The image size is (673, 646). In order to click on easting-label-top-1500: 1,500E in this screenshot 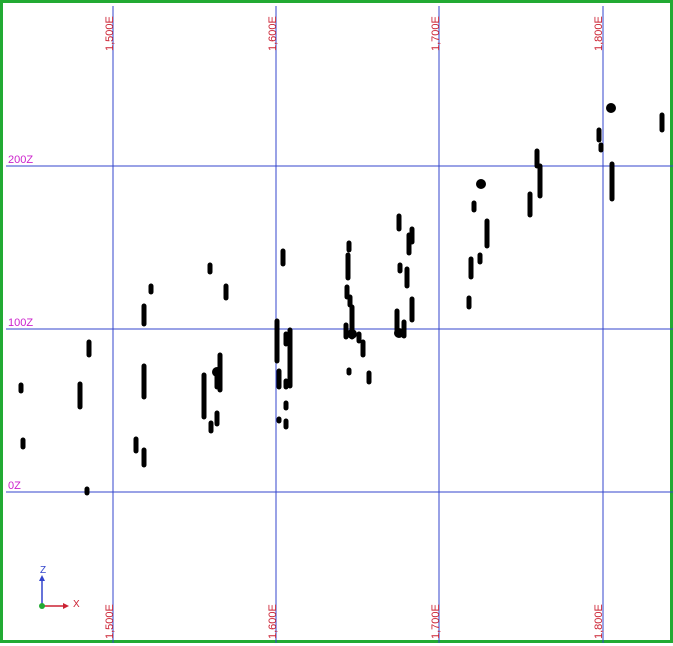, I will do `click(110, 33)`.